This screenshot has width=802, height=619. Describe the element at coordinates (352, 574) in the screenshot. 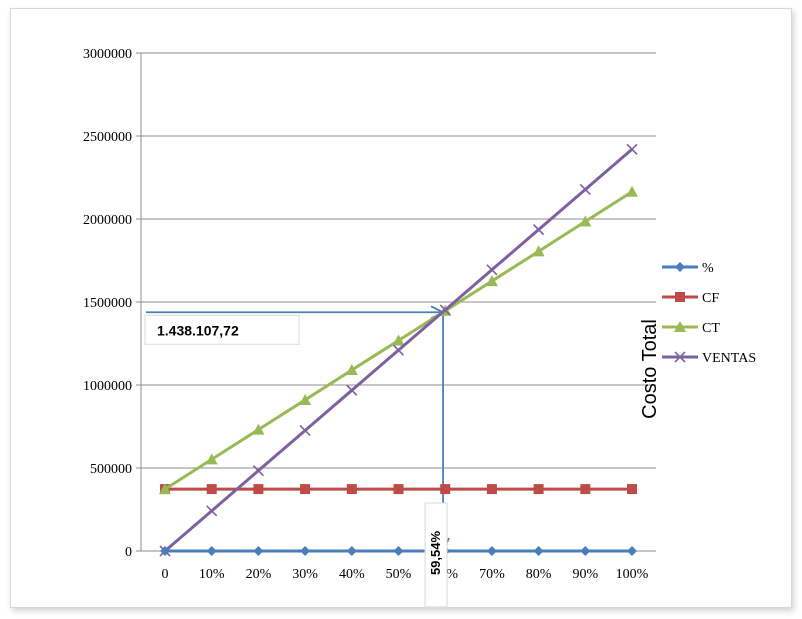

I see `x-tick-label: 40%` at that location.